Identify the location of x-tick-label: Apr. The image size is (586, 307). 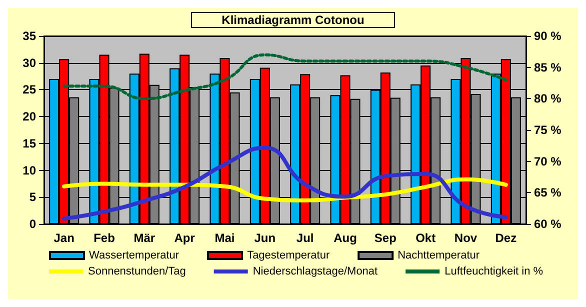
(185, 238).